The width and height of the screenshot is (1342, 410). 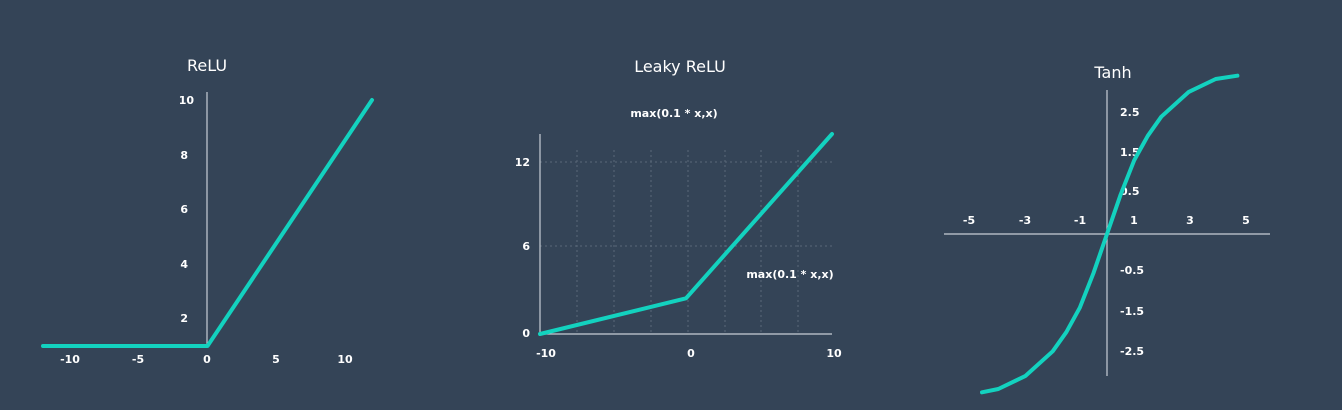 I want to click on leaky-relu-annotation-top: max(0.1 * x,x), so click(x=673, y=113).